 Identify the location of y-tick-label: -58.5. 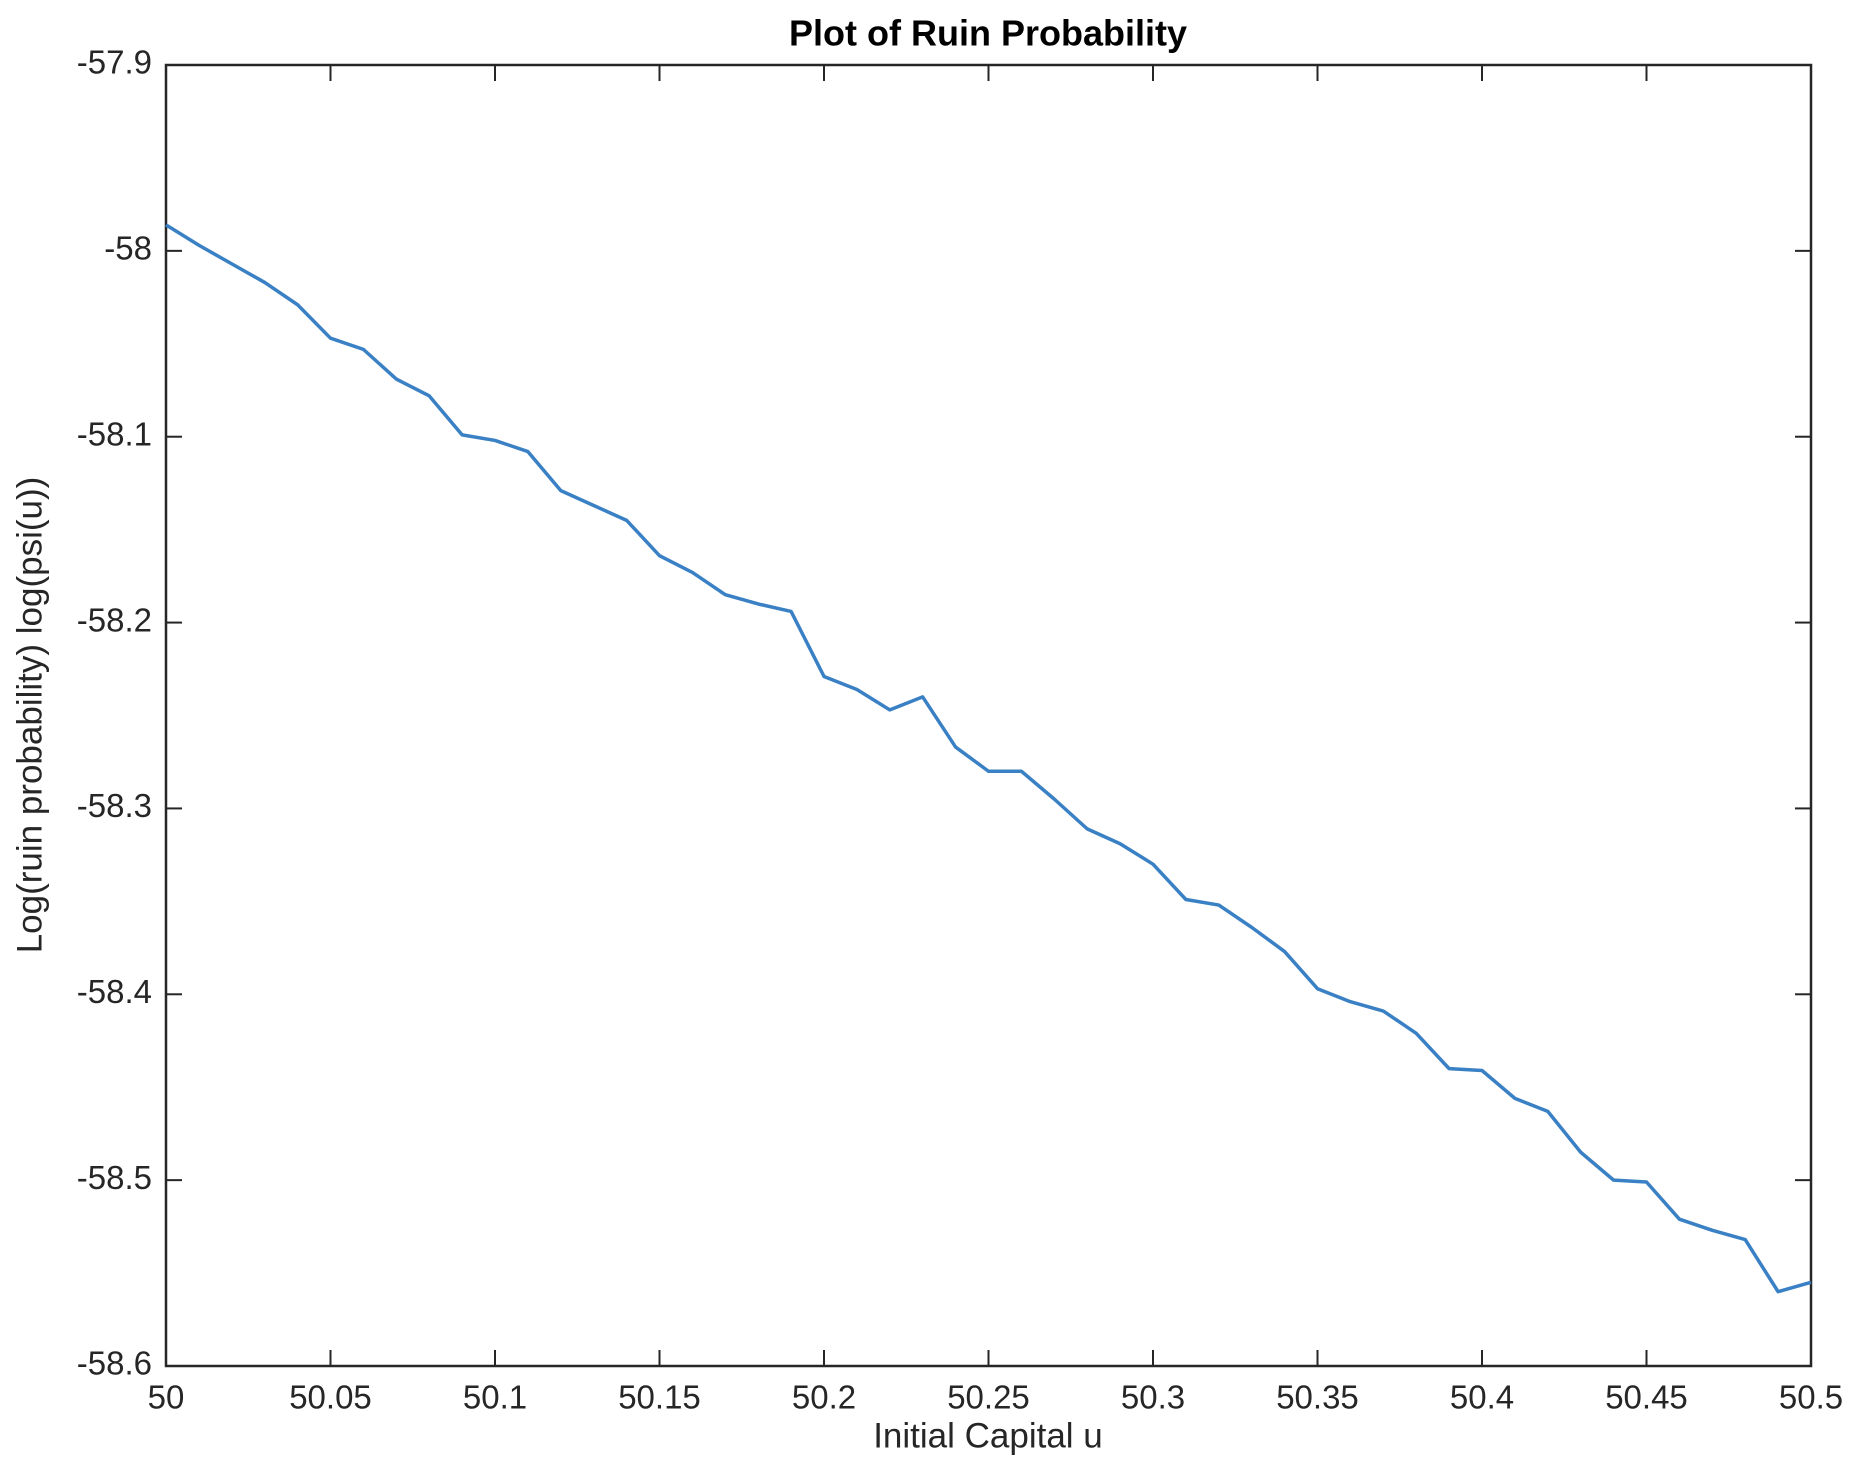
(114, 1177).